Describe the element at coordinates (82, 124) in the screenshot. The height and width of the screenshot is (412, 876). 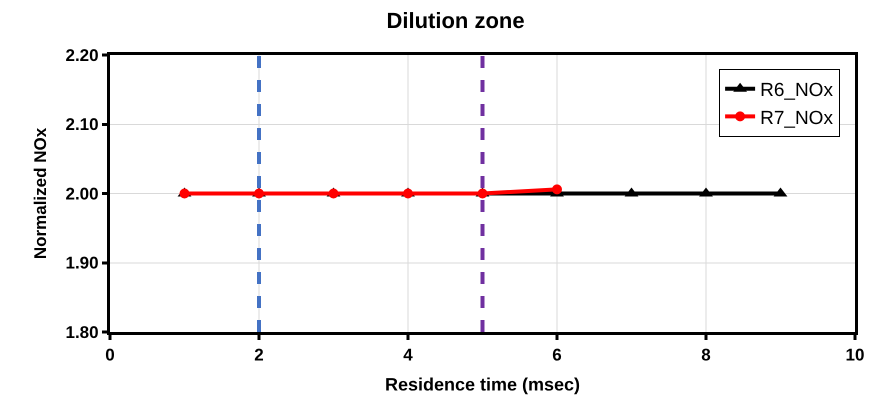
I see `y-tick-label: 2.10` at that location.